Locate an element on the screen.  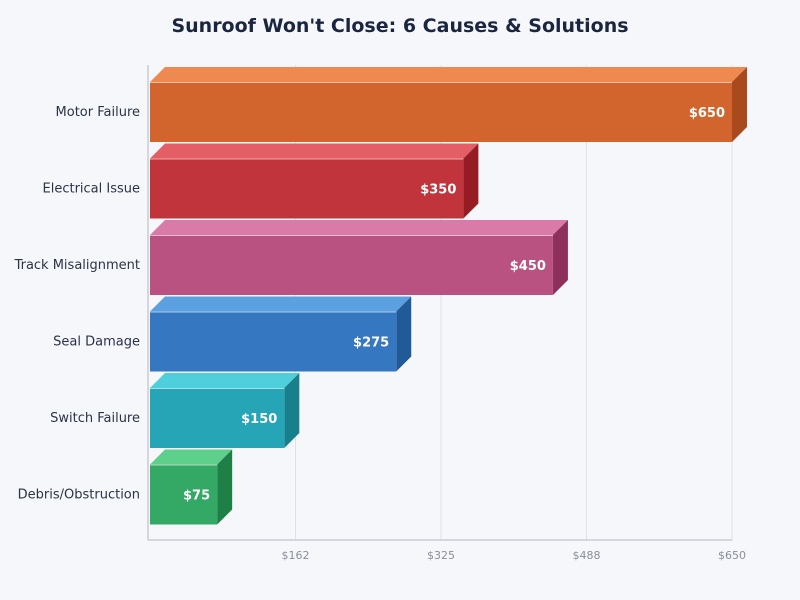
category-label: Seal Damage is located at coordinates (96, 342).